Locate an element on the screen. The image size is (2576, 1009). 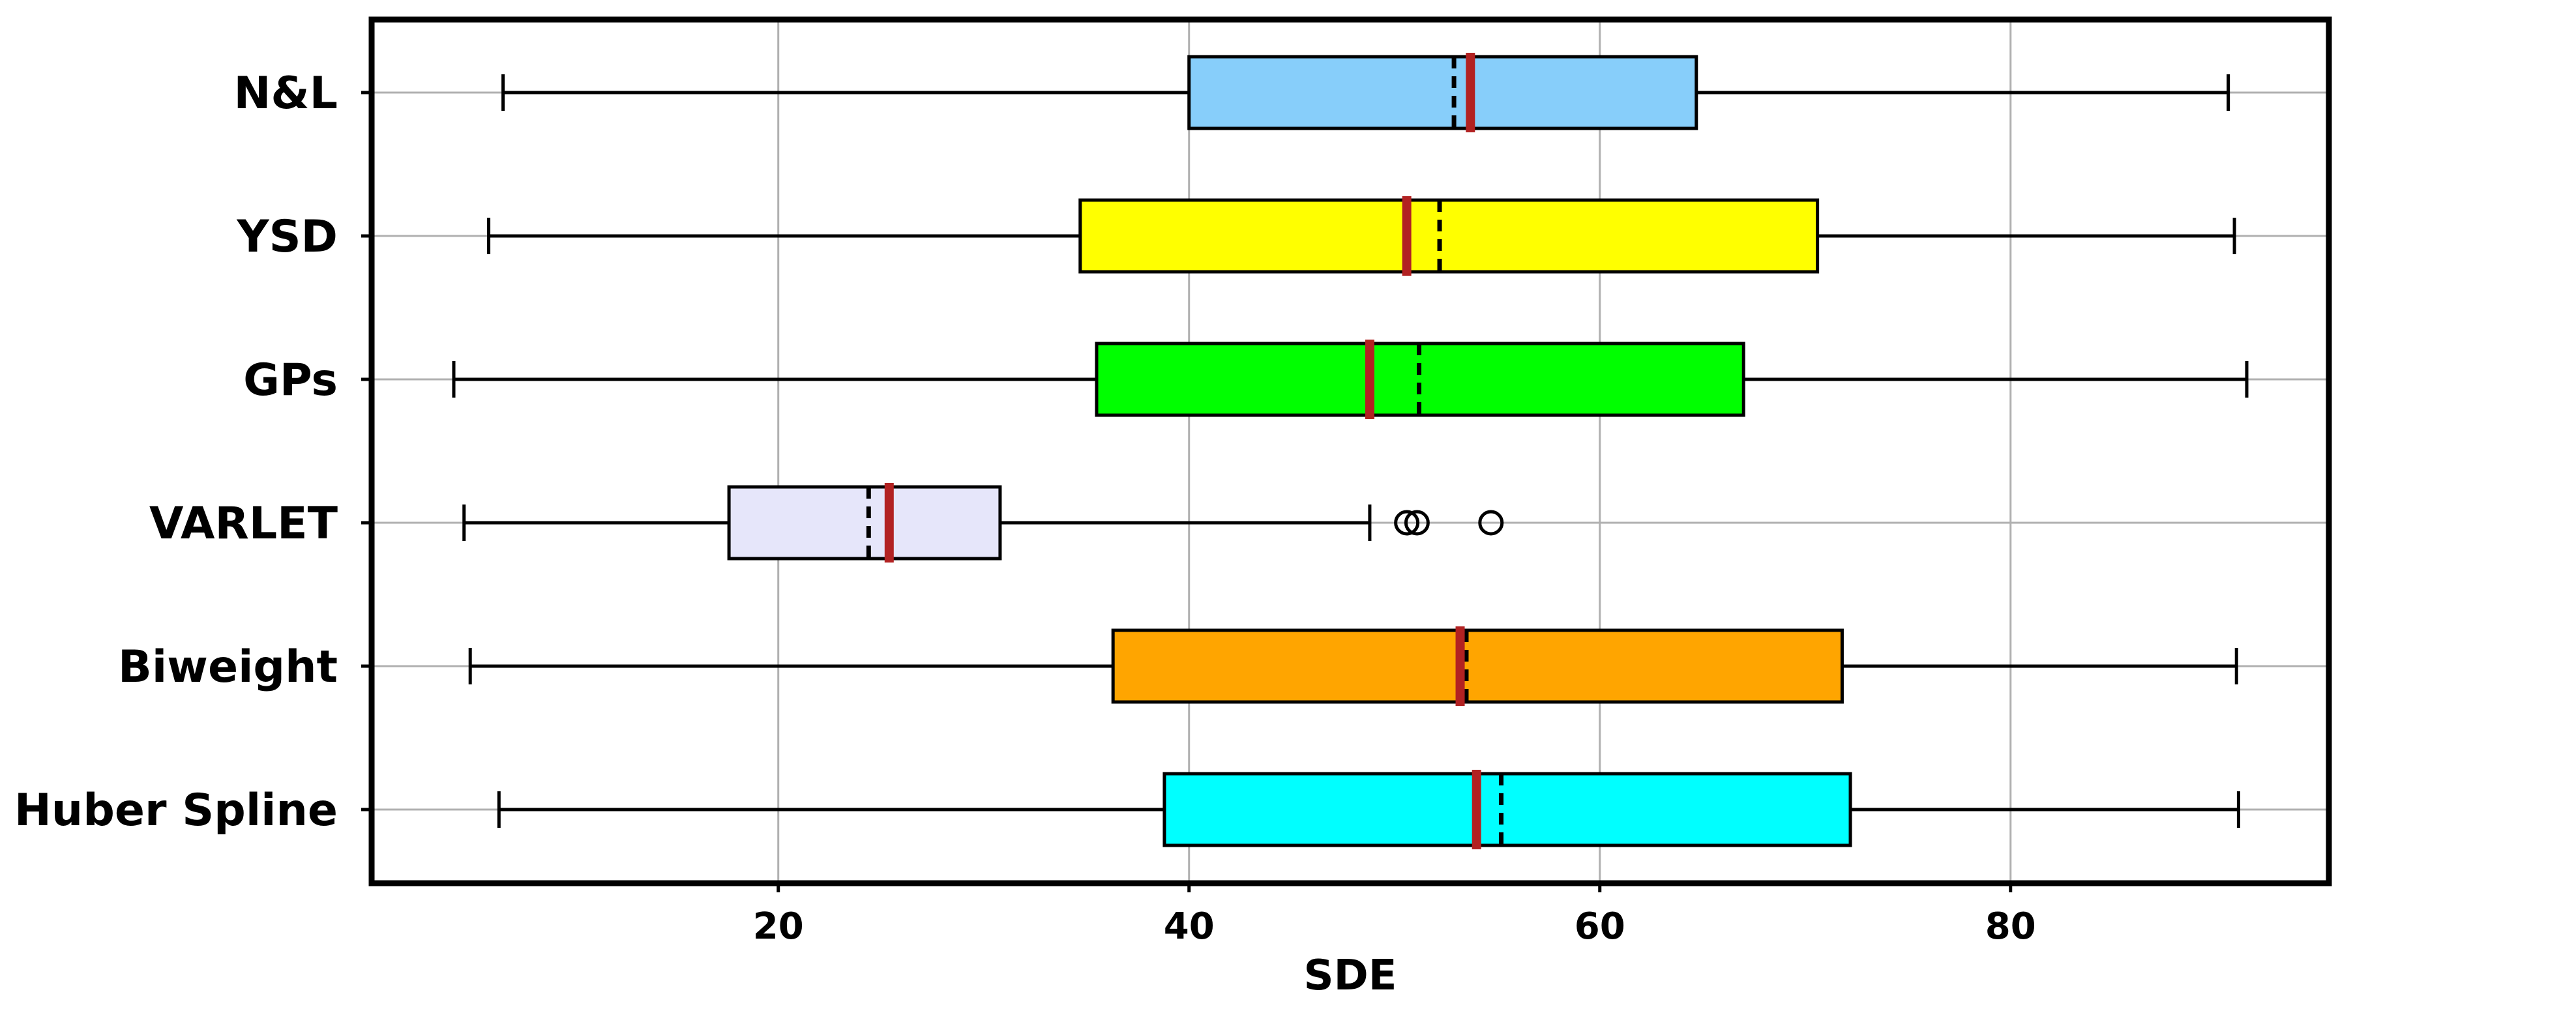
y-tick-label: Biweight is located at coordinates (228, 667).